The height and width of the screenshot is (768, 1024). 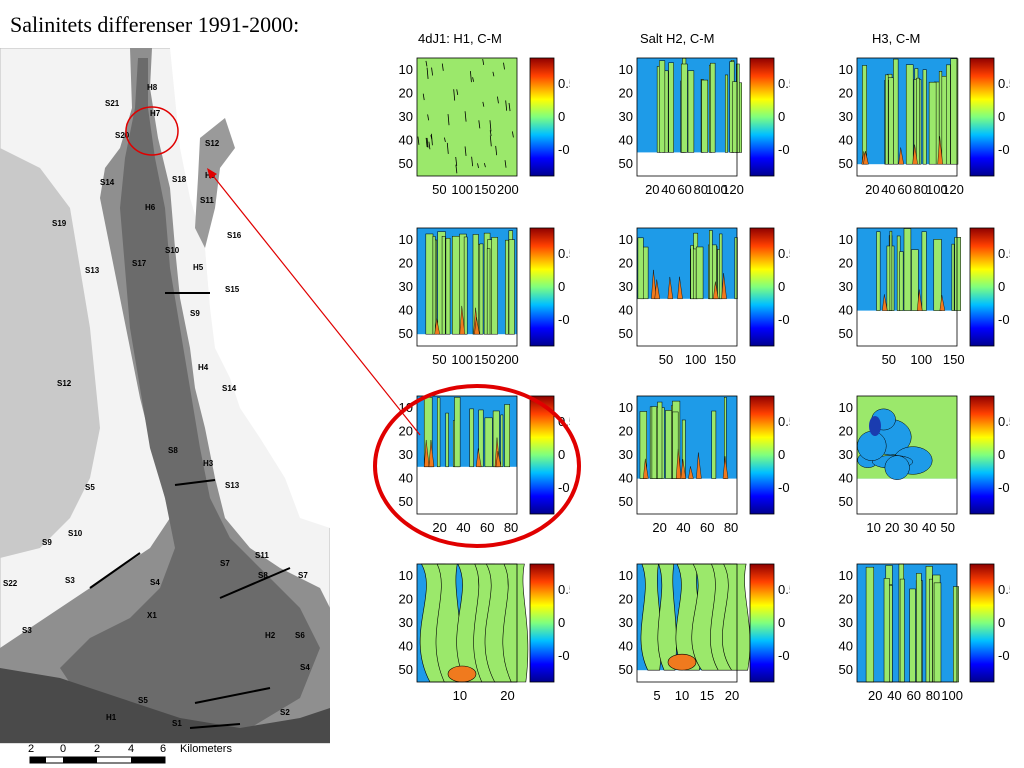 What do you see at coordinates (92, 270) in the screenshot?
I see `station-s13: S13` at bounding box center [92, 270].